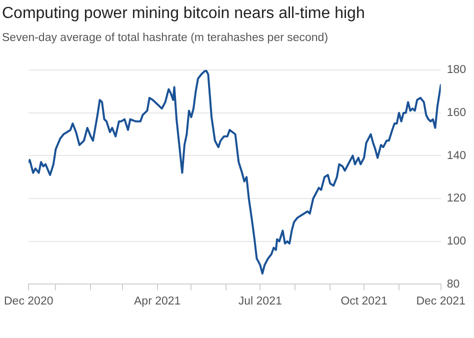 This screenshot has width=474, height=338. What do you see at coordinates (183, 14) in the screenshot?
I see `chart-title: Computing power mining bitcoin nears all-time high` at bounding box center [183, 14].